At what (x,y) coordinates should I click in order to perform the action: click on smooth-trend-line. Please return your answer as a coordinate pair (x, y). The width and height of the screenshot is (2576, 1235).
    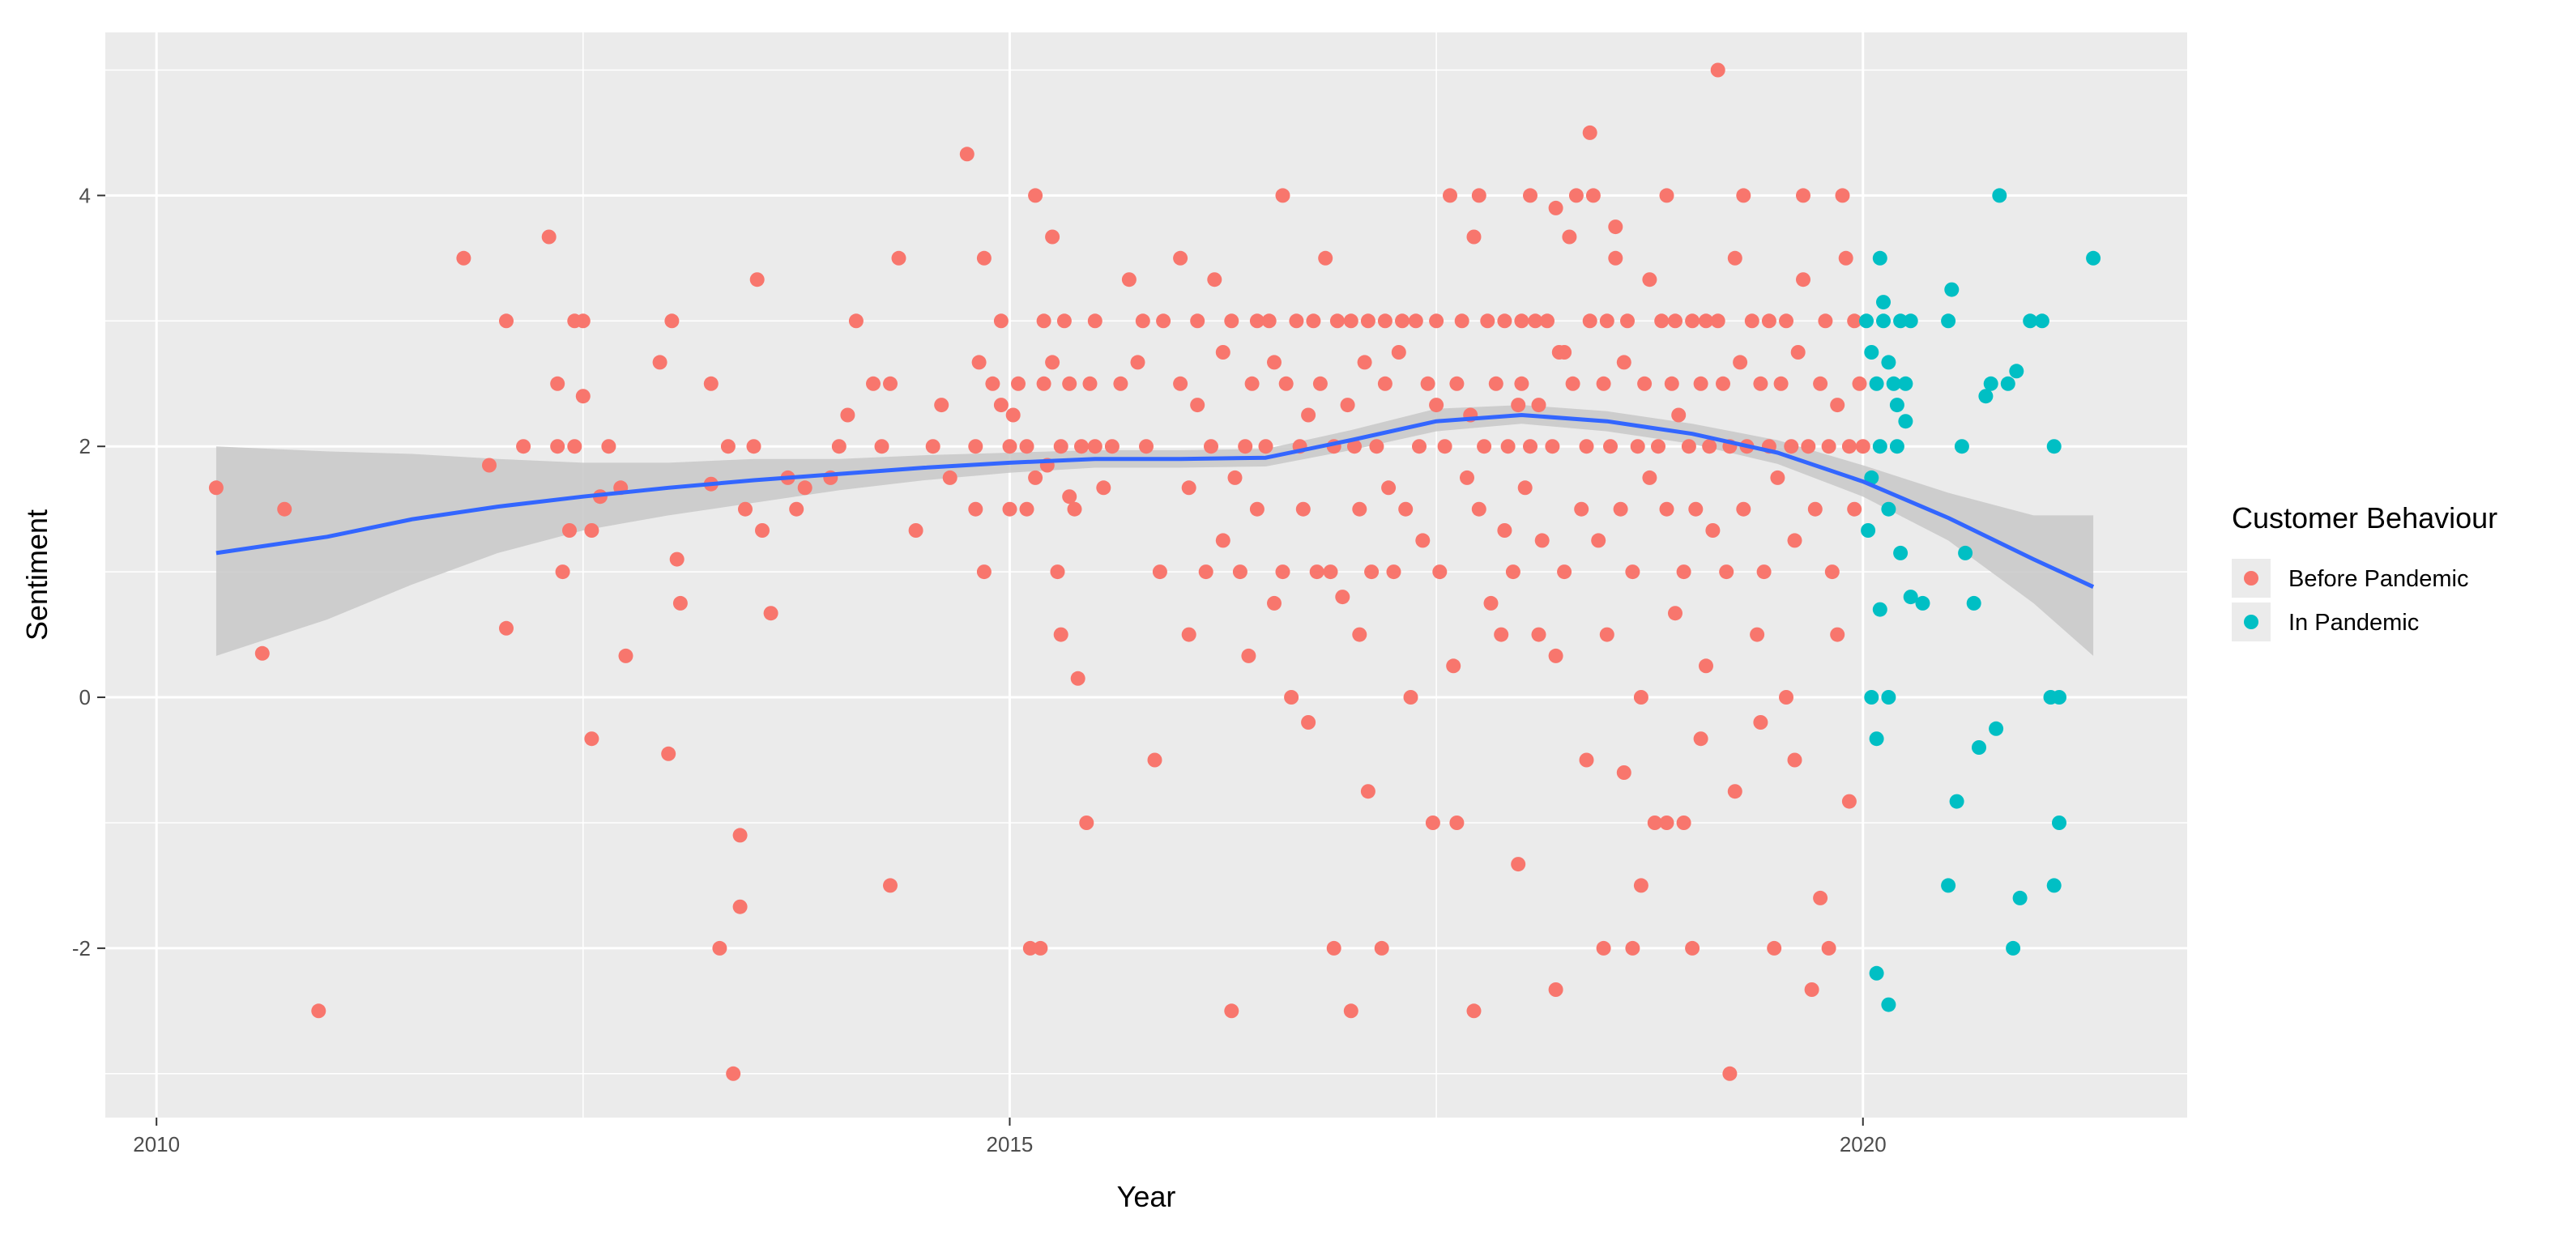
    Looking at the image, I should click on (1155, 501).